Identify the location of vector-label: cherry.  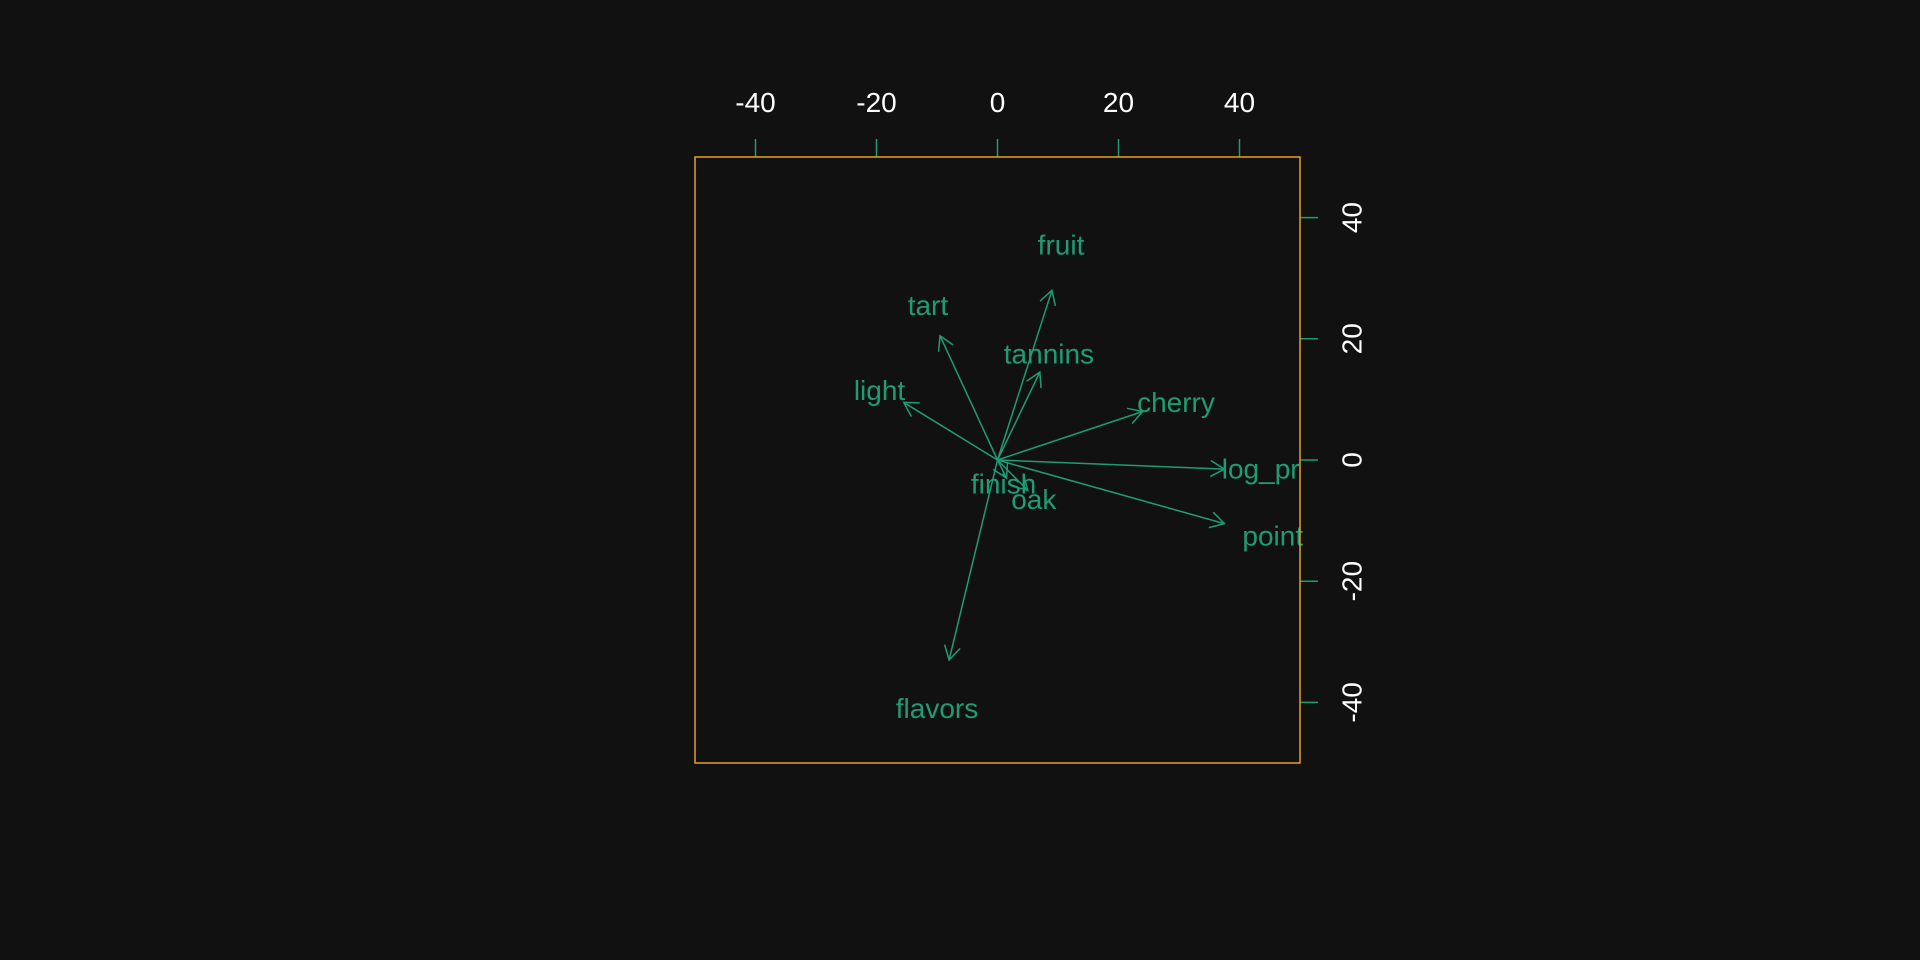
(1176, 402).